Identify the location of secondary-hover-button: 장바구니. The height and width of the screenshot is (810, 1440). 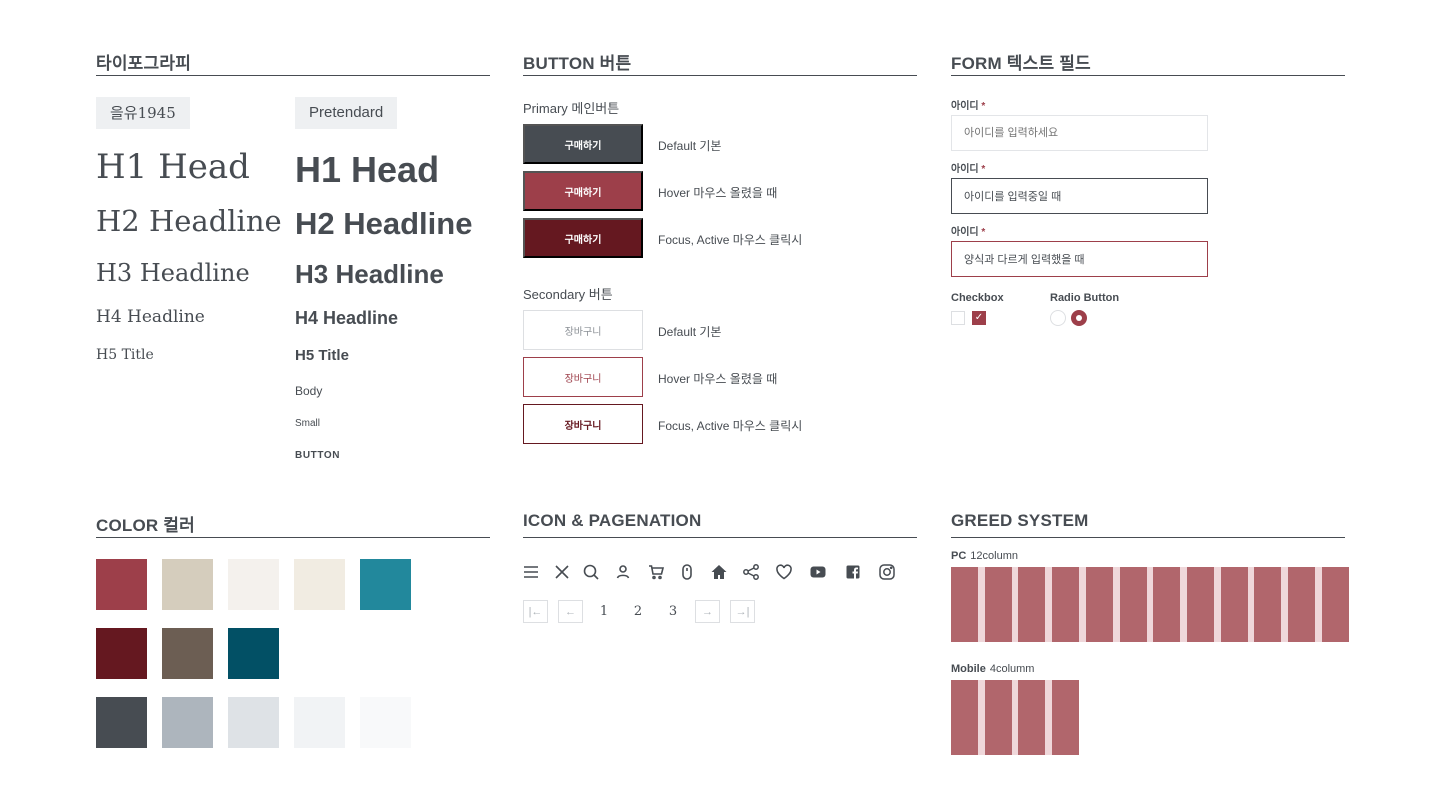
(583, 377).